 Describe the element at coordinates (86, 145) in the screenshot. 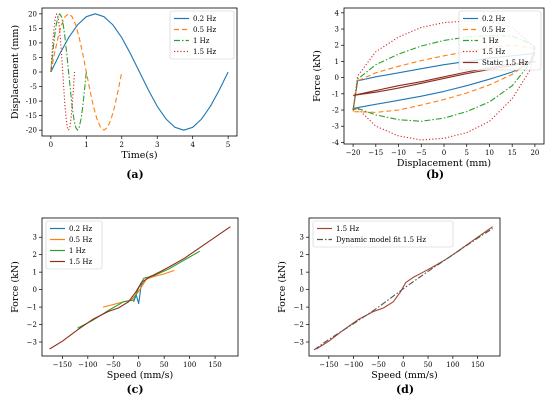

I see `x-tick-label: 1` at that location.